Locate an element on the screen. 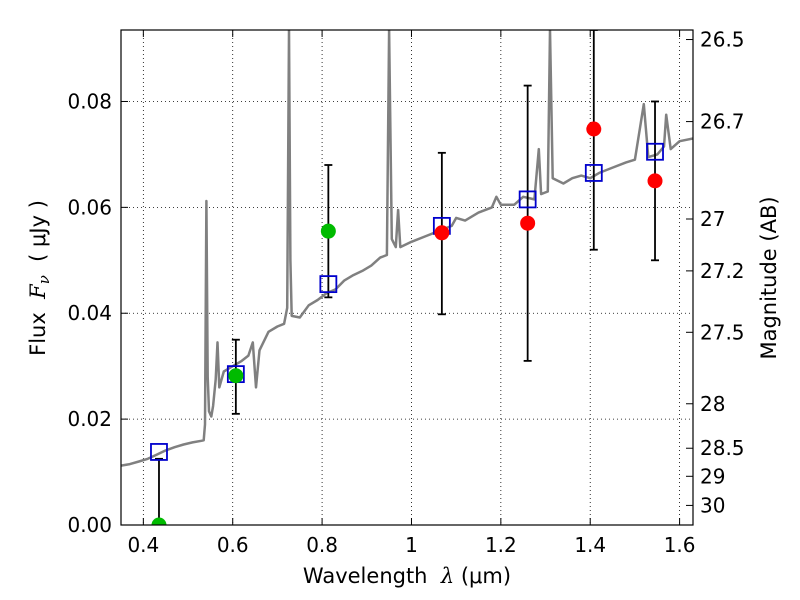 The width and height of the screenshot is (800, 600). x-tick-label: 1 is located at coordinates (411, 545).